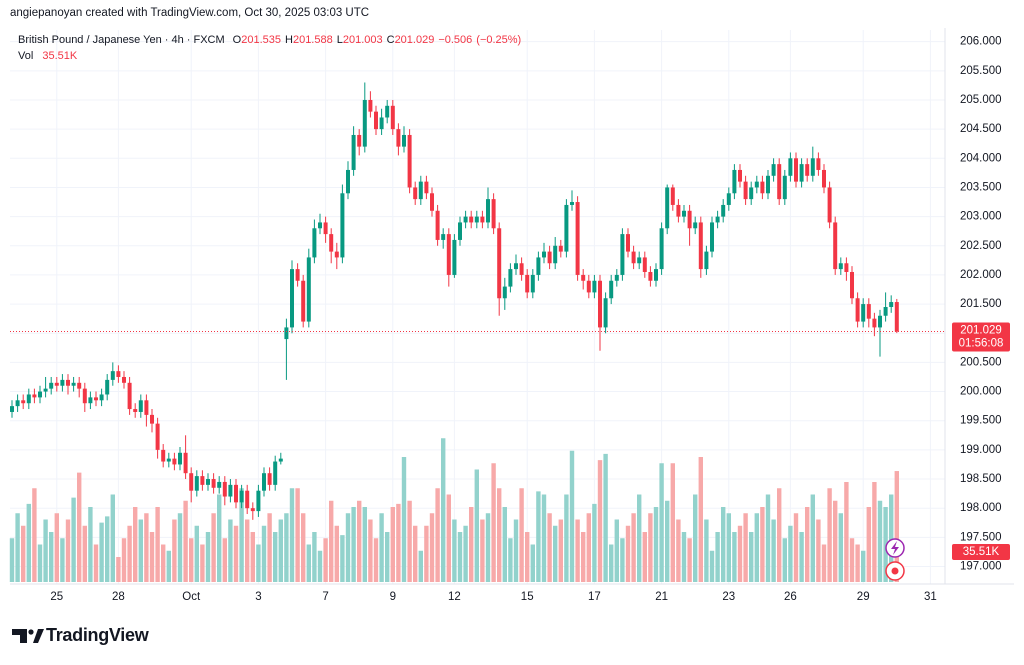  What do you see at coordinates (981, 344) in the screenshot?
I see `countdown-label: 01:56:08` at bounding box center [981, 344].